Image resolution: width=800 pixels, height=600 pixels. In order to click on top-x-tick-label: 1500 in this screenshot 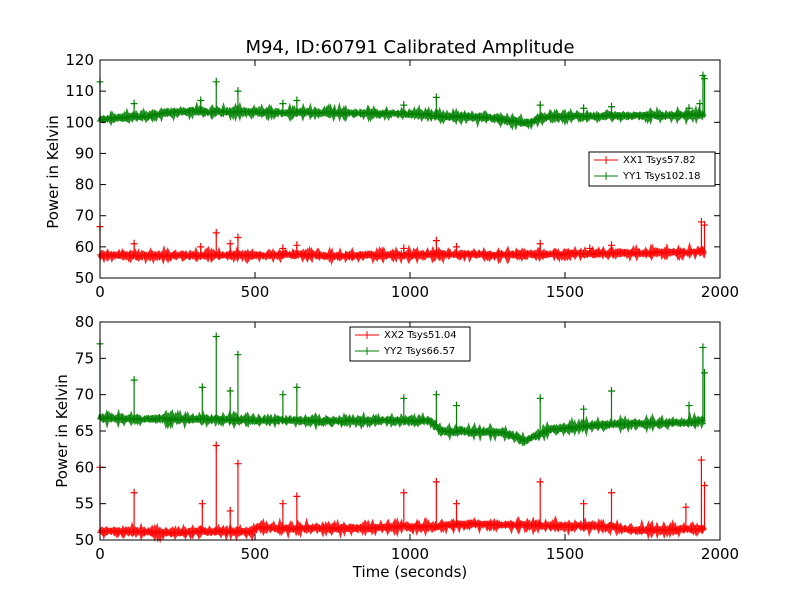, I will do `click(565, 292)`.